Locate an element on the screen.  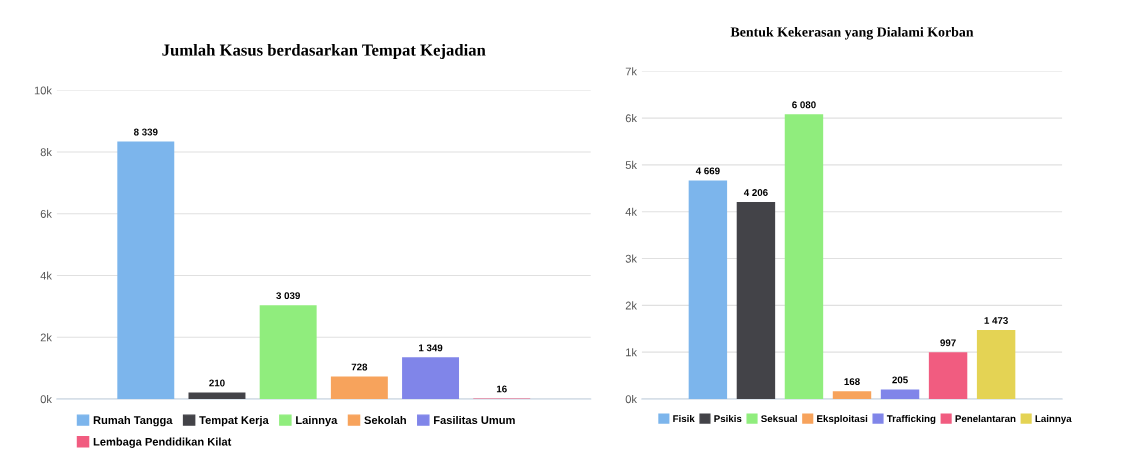
data-label: 1 473 is located at coordinates (996, 320).